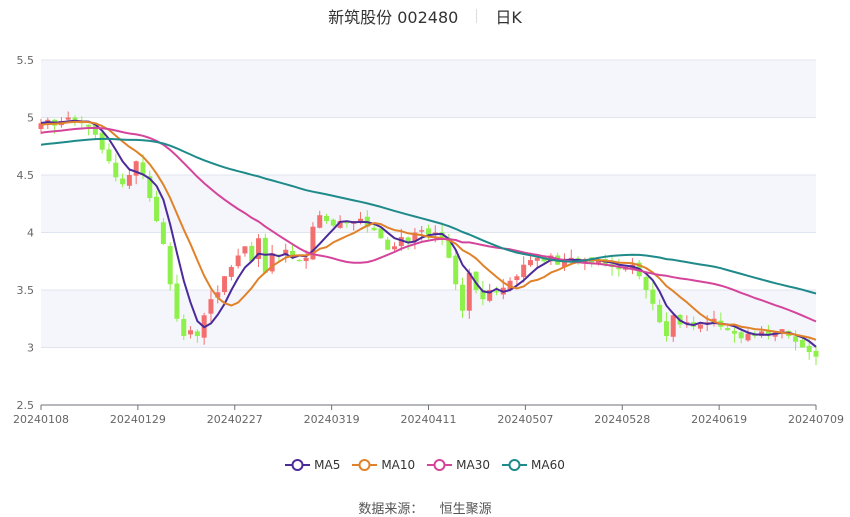  What do you see at coordinates (425, 507) in the screenshot?
I see `data-source: 数据来源： 恒生聚源` at bounding box center [425, 507].